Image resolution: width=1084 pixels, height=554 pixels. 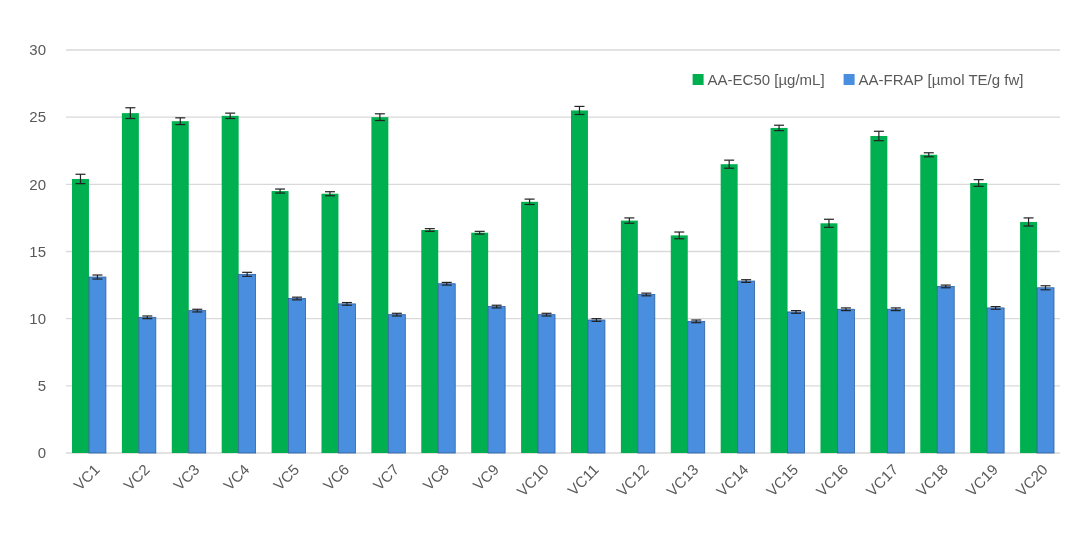 I want to click on y-tick-label: 30, so click(x=37, y=50).